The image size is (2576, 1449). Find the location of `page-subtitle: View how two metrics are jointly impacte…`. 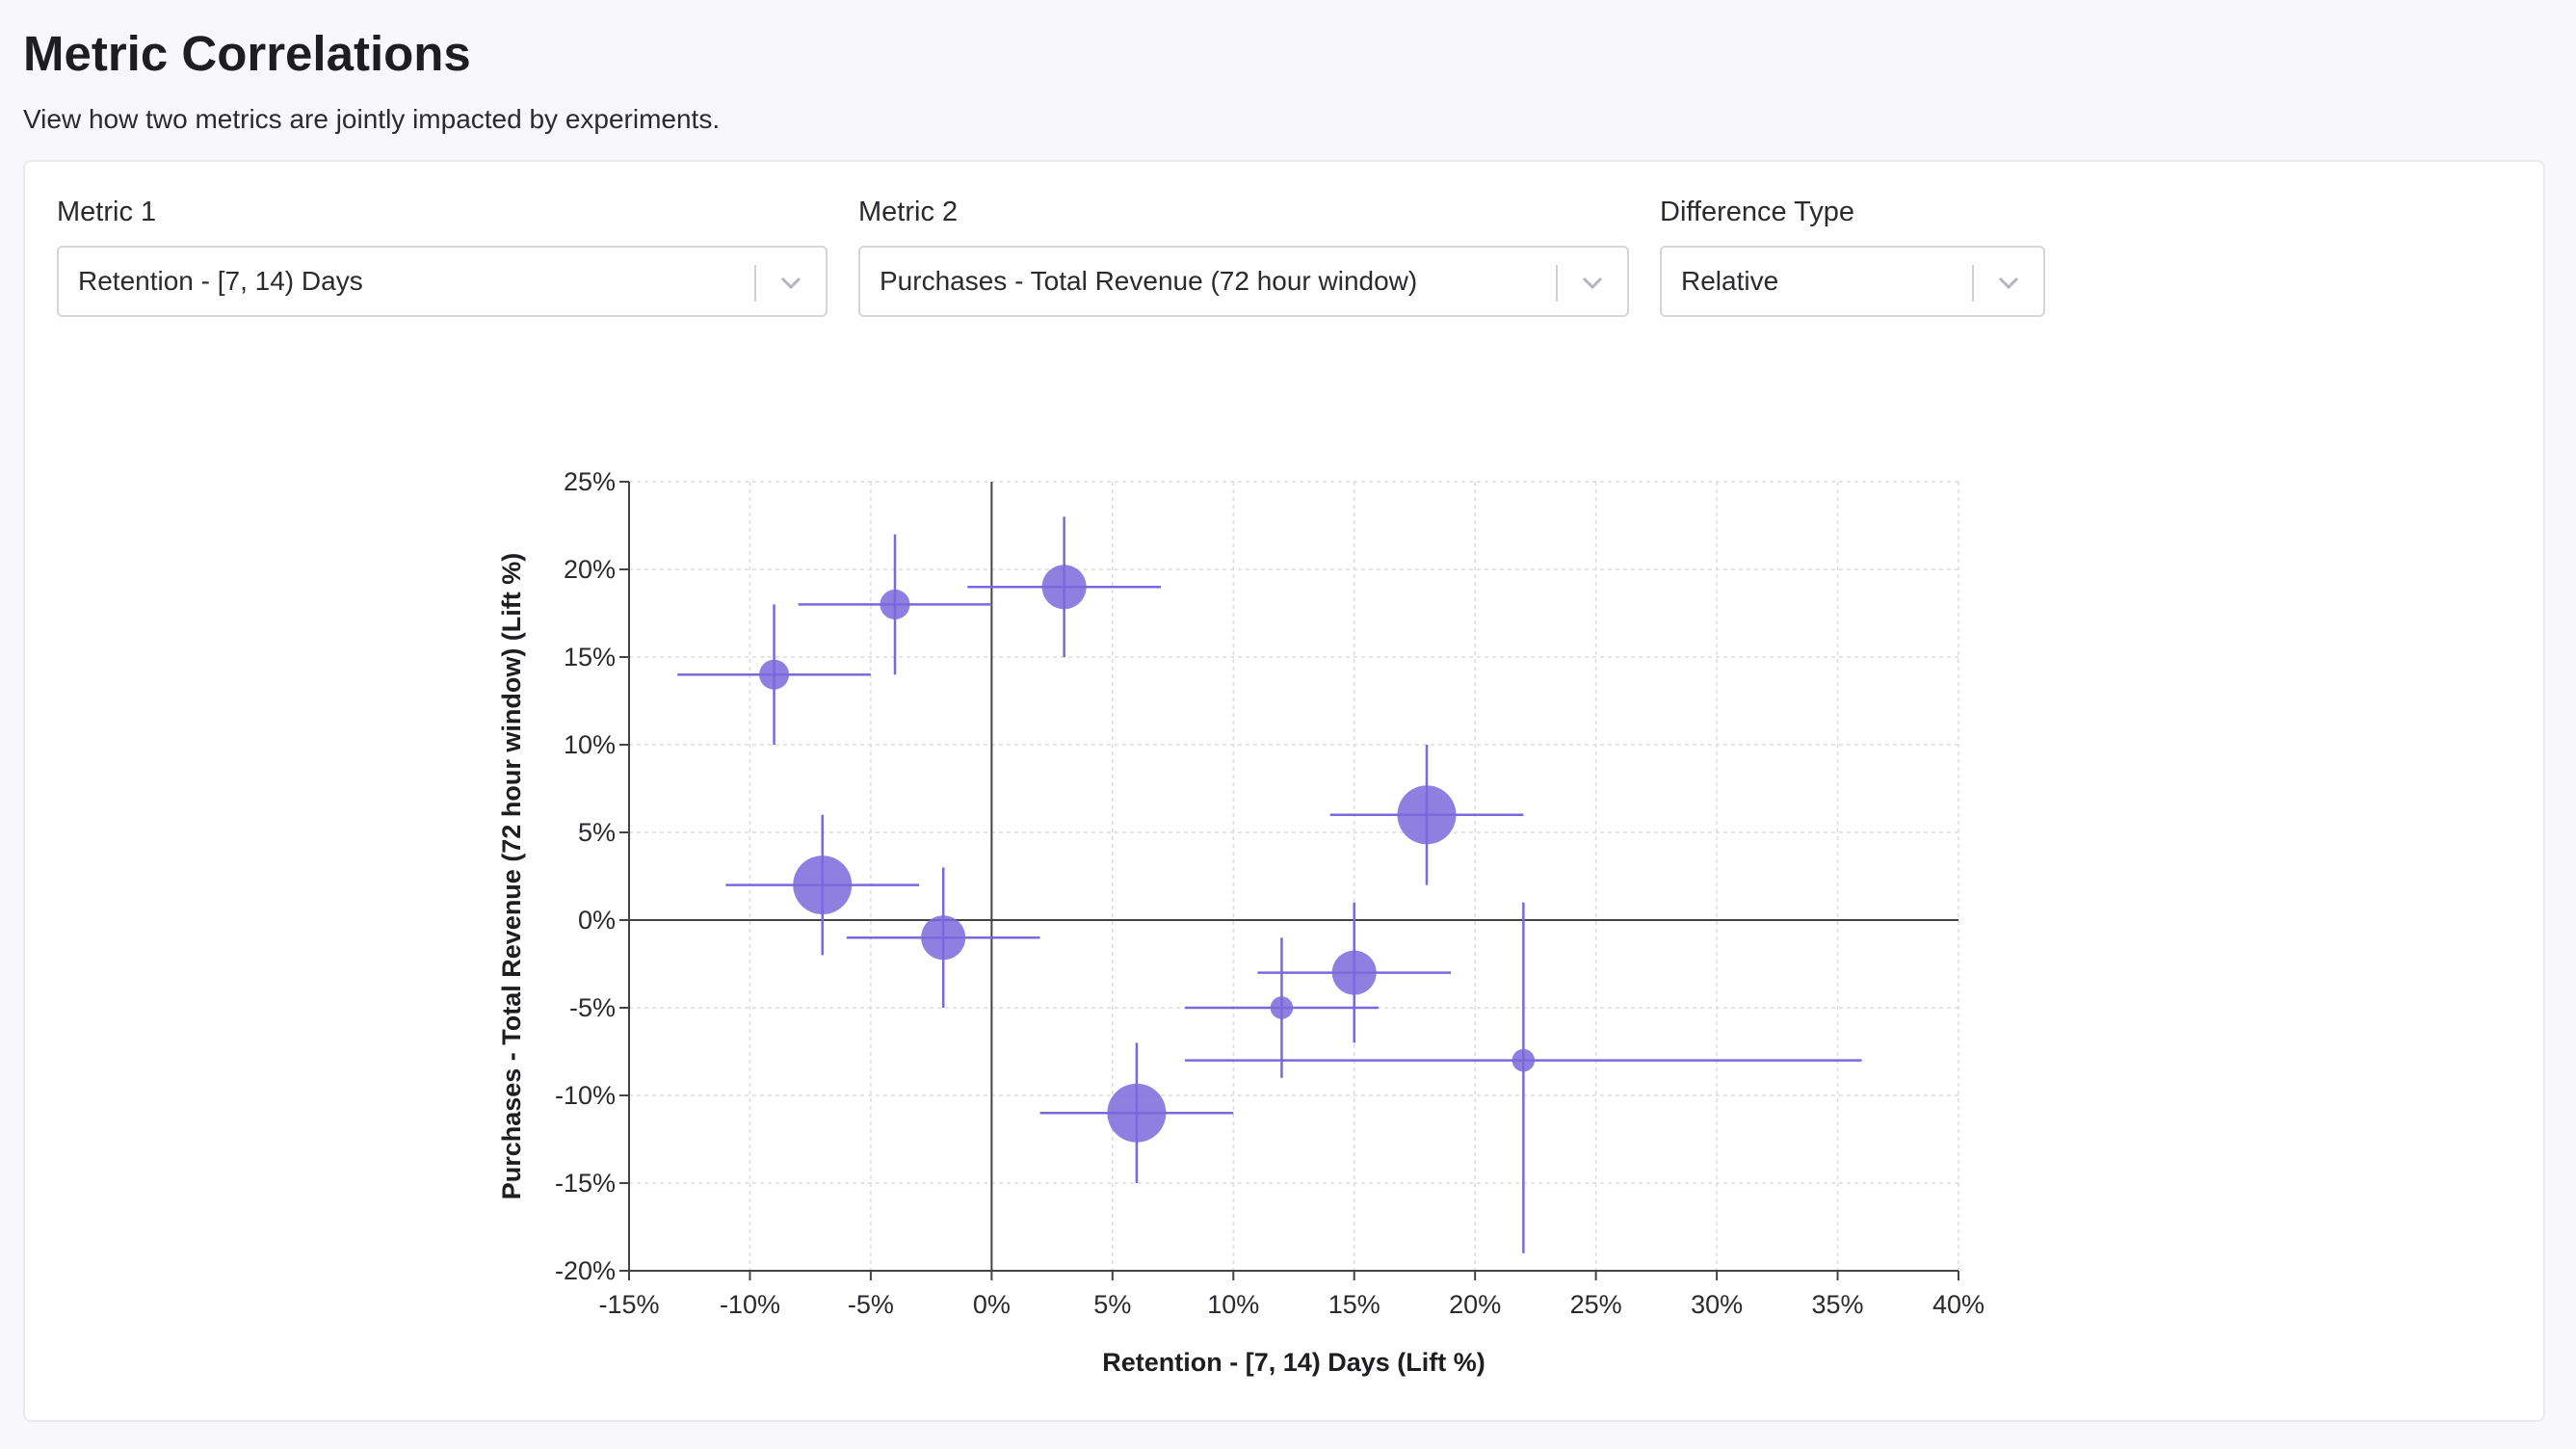

page-subtitle: View how two metrics are jointly impacte… is located at coordinates (372, 119).